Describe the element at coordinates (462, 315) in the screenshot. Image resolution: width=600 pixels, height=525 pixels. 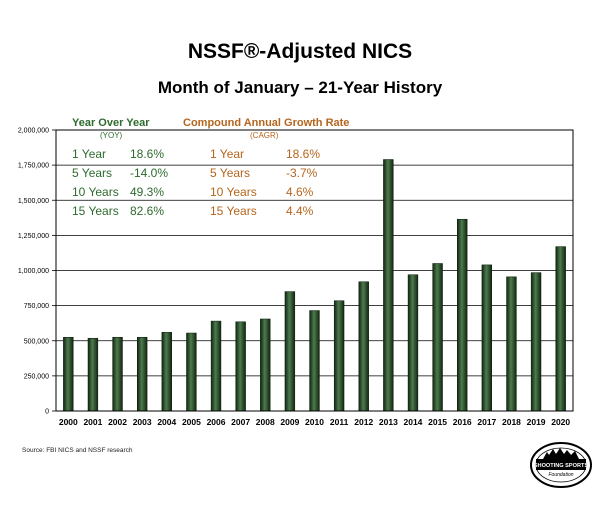
I see `bar-2016` at that location.